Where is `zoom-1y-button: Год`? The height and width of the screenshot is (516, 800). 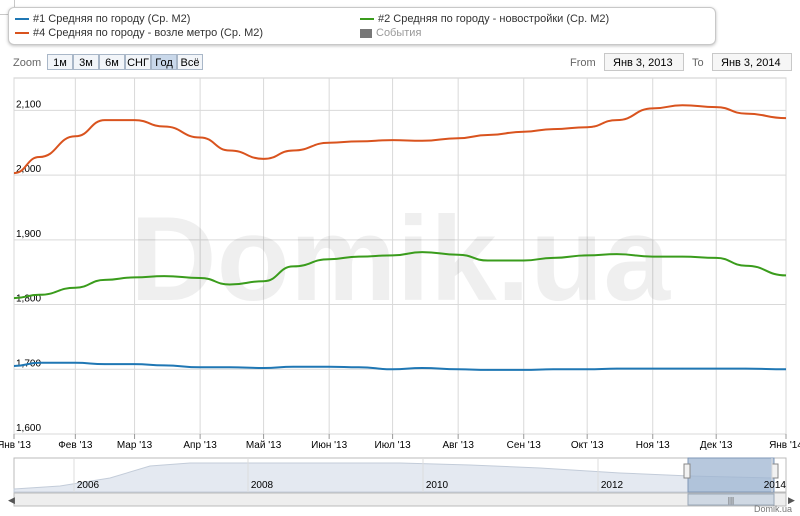
zoom-1y-button: Год is located at coordinates (164, 62).